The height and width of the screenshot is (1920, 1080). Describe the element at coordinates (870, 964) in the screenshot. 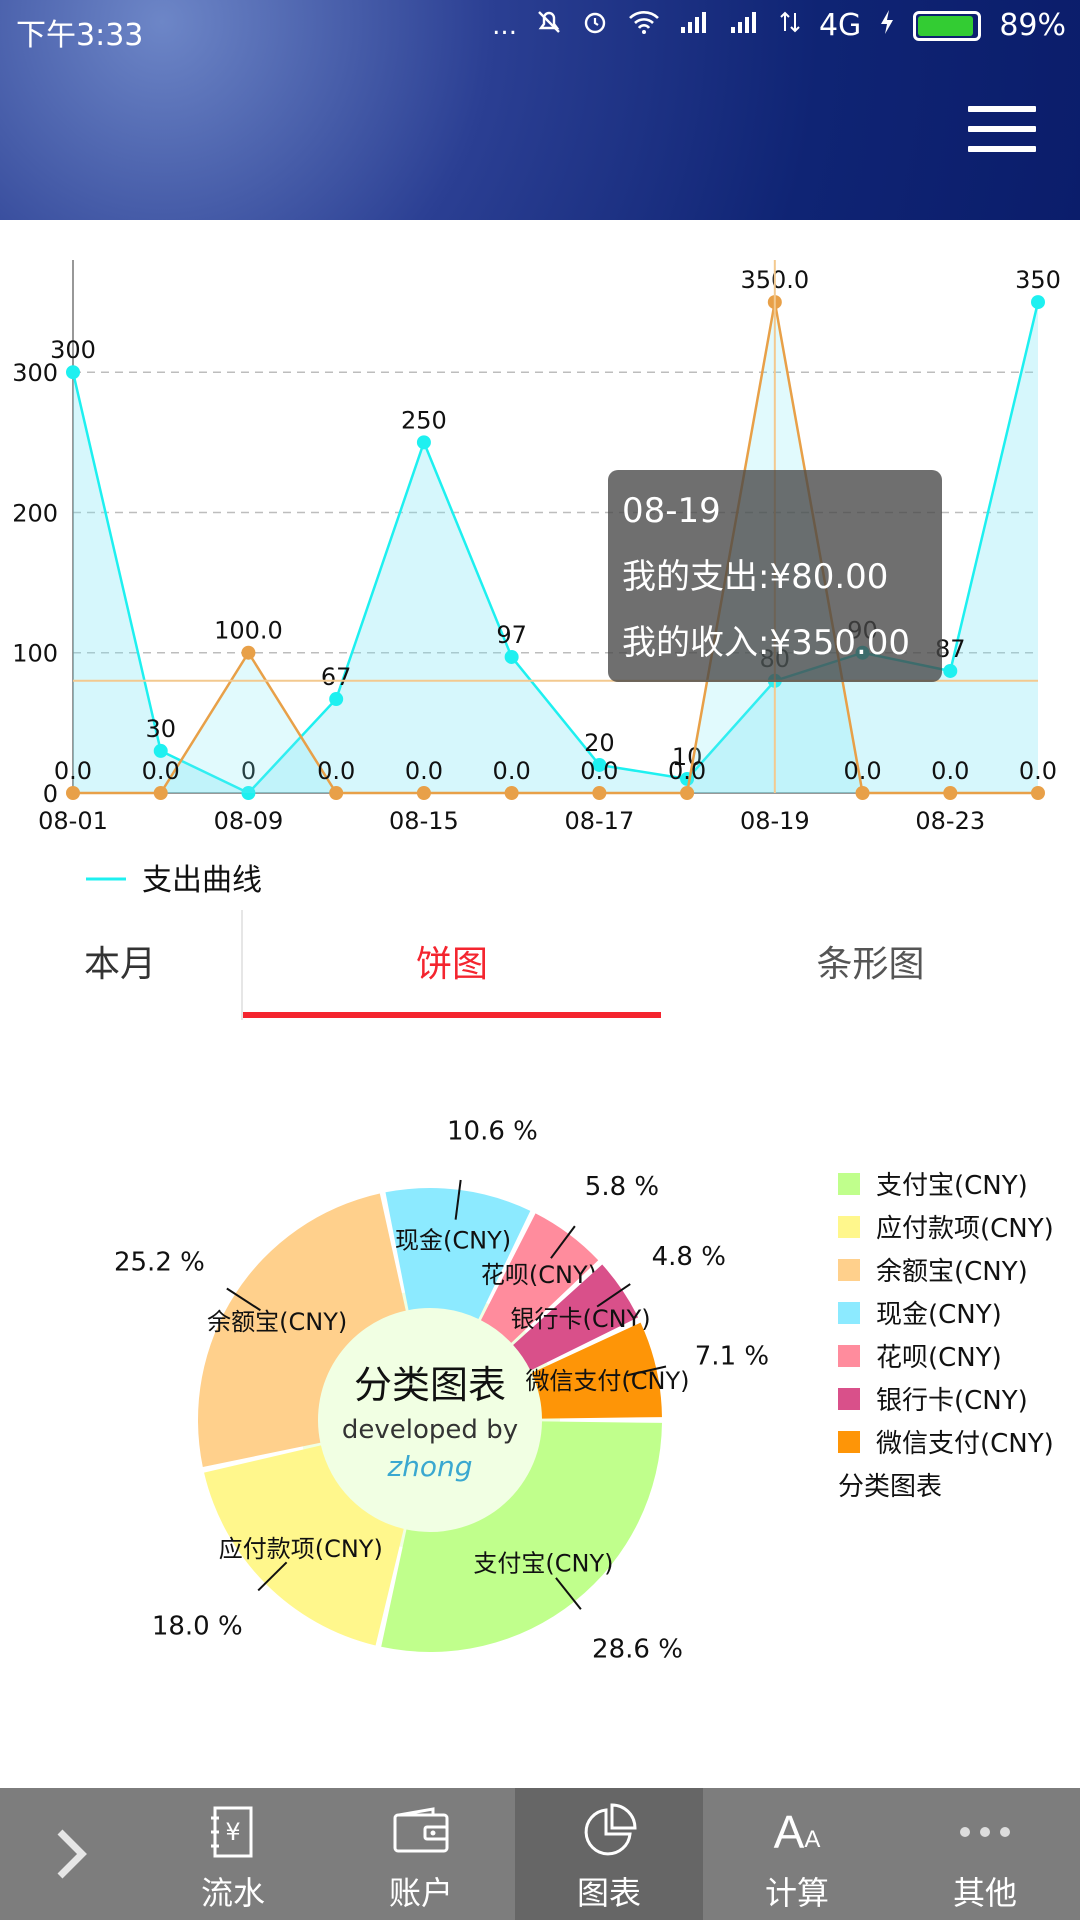

I see `tab-bar: 条形图` at that location.